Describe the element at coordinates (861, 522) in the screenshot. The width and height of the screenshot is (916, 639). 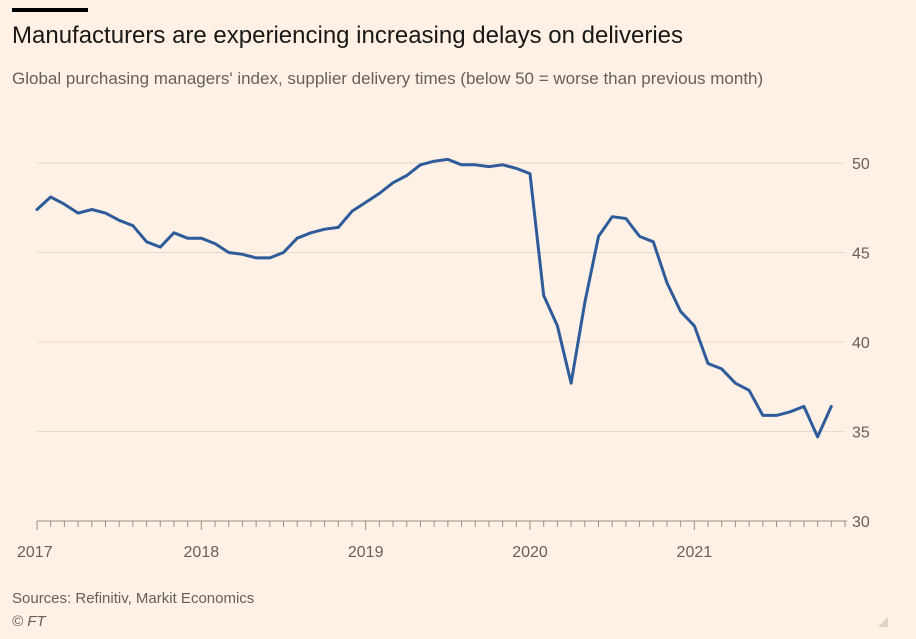
I see `y-tick-label-30: 30` at that location.